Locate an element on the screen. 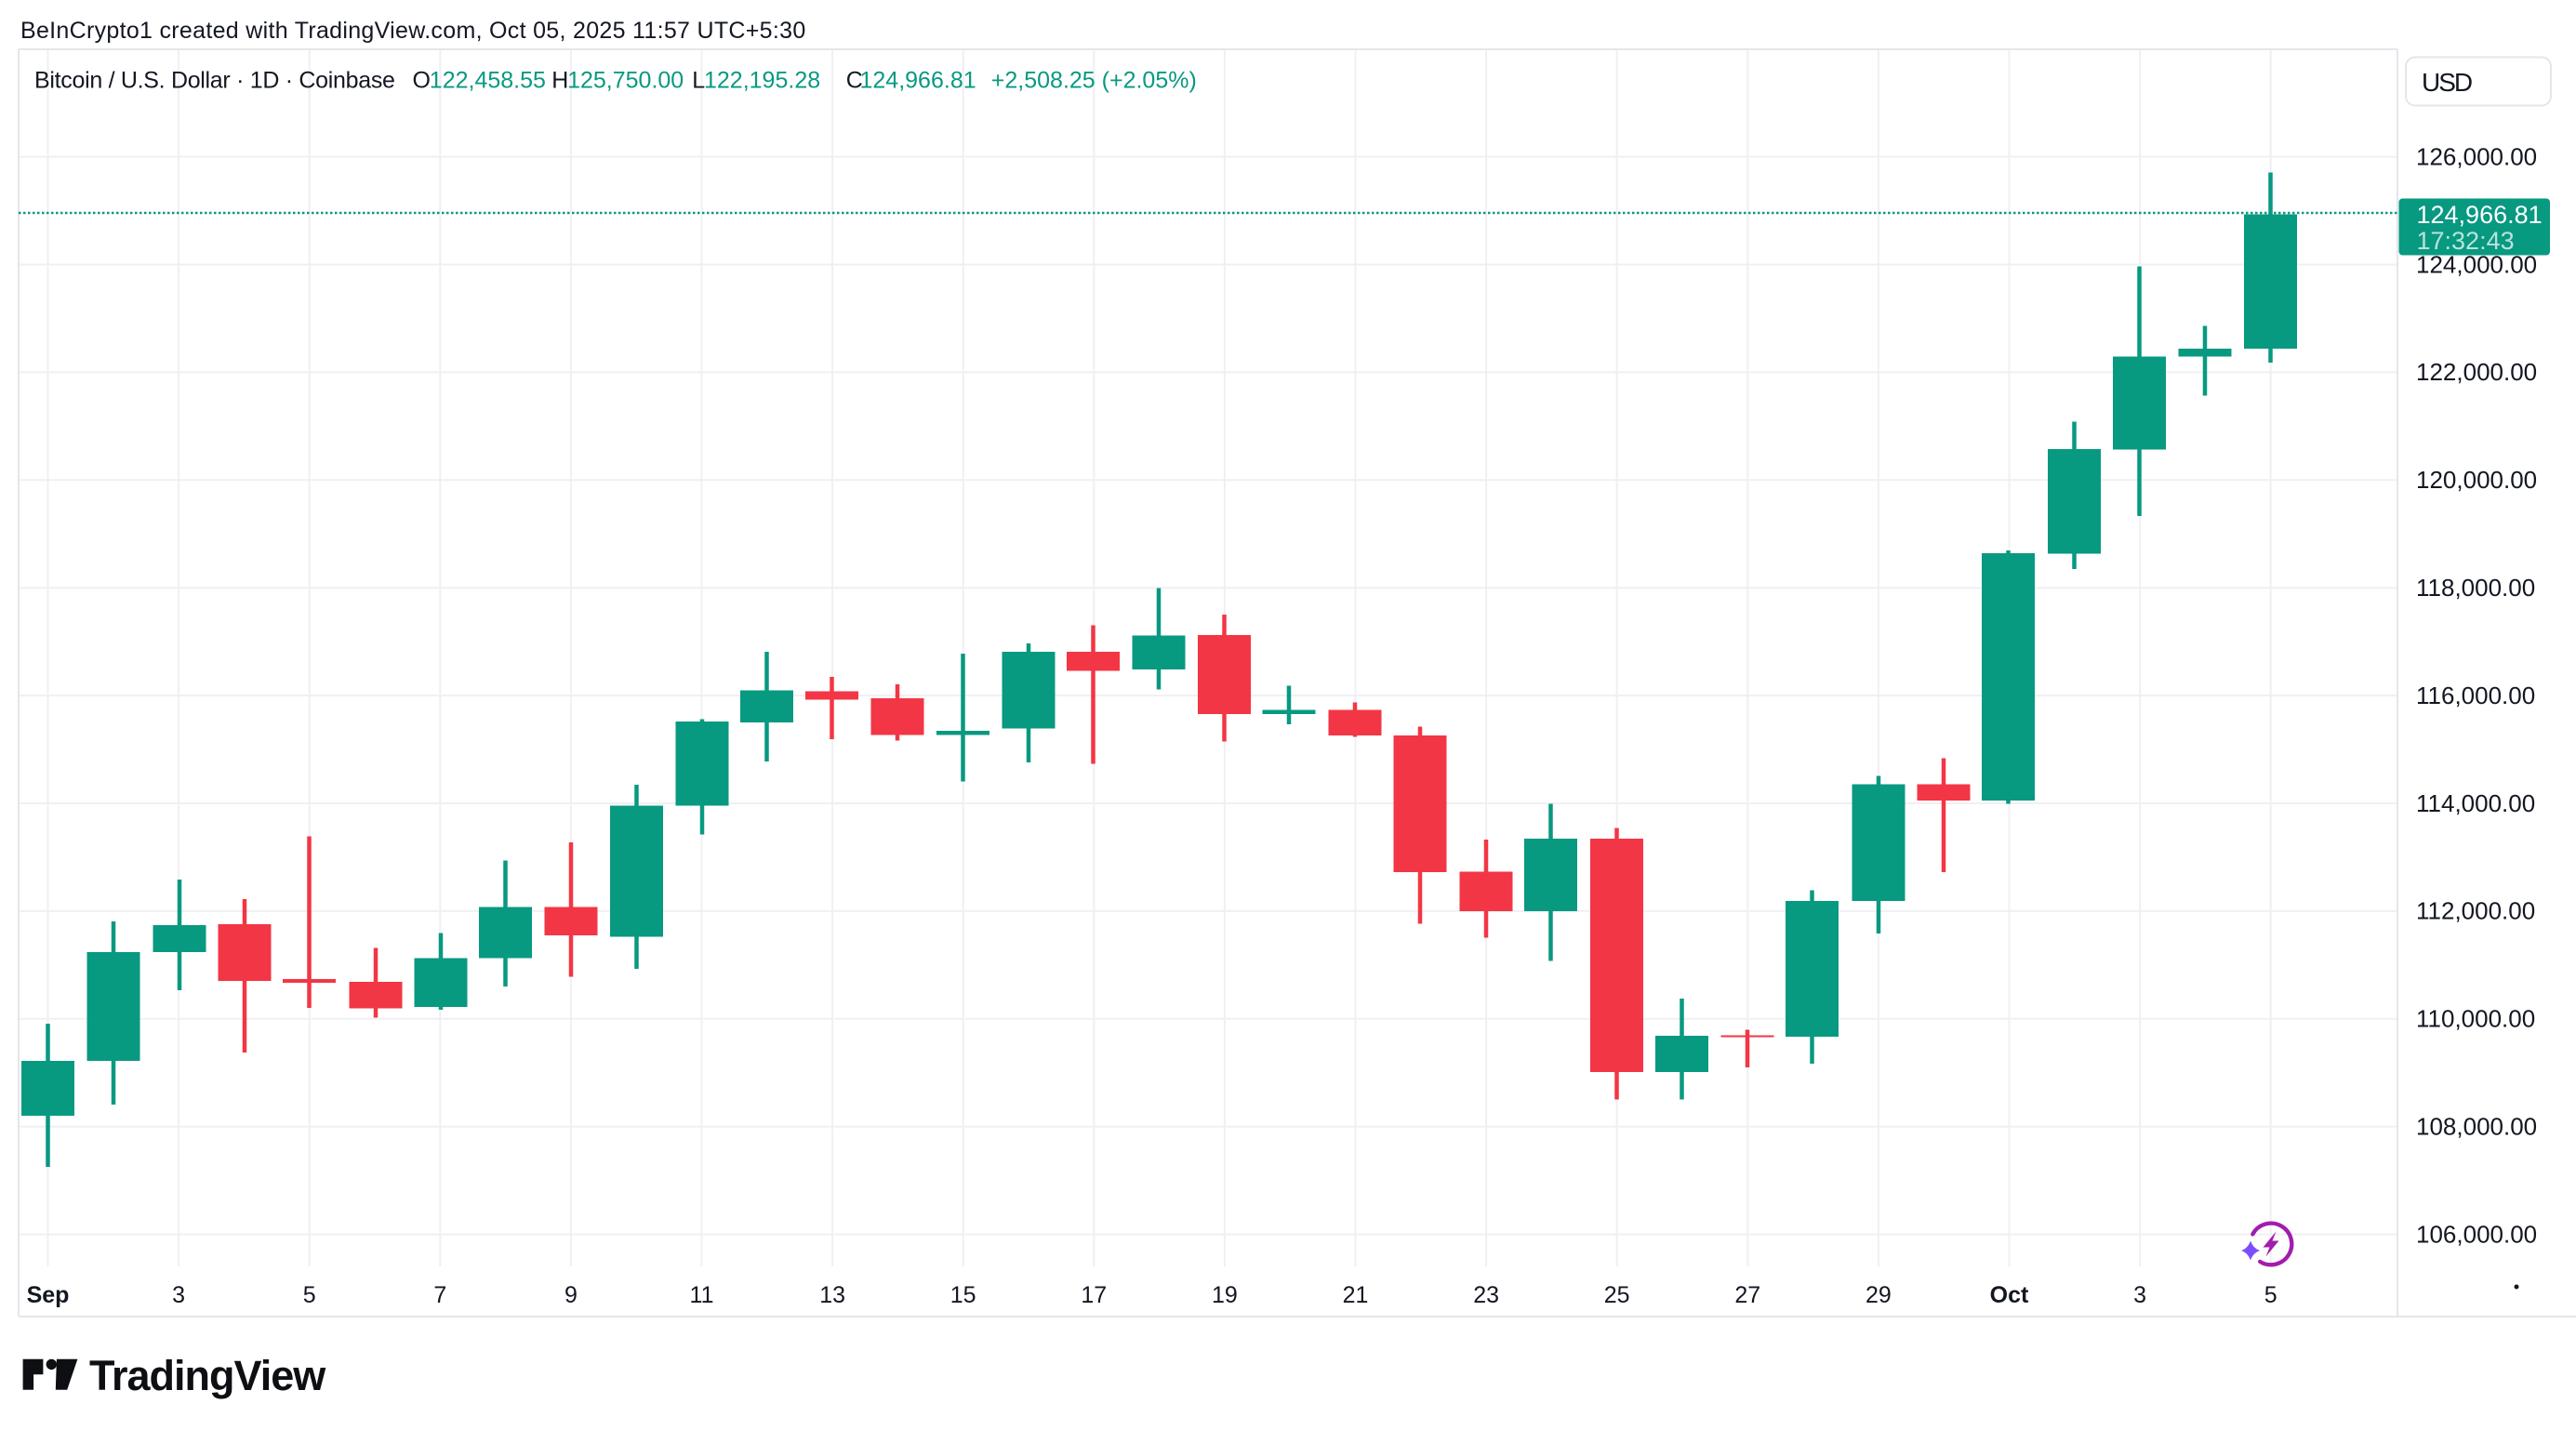  svg-text: H is located at coordinates (559, 81).